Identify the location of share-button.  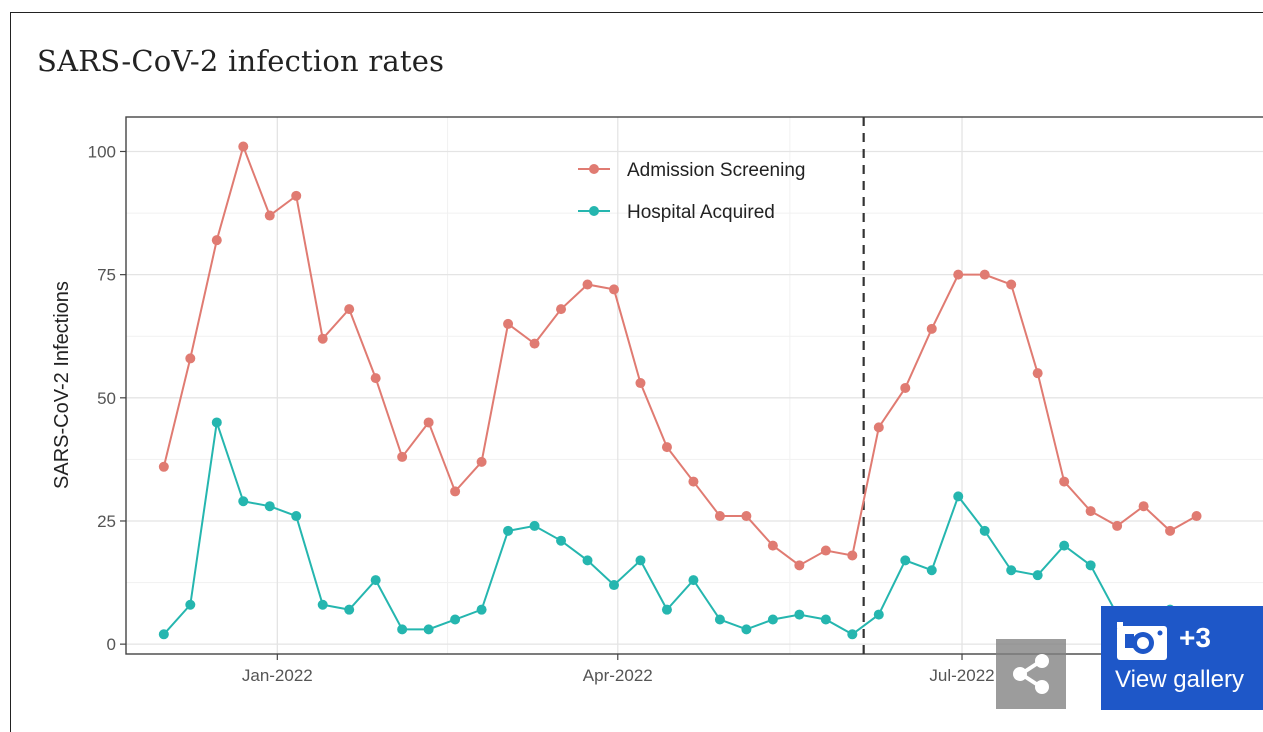
(1031, 674).